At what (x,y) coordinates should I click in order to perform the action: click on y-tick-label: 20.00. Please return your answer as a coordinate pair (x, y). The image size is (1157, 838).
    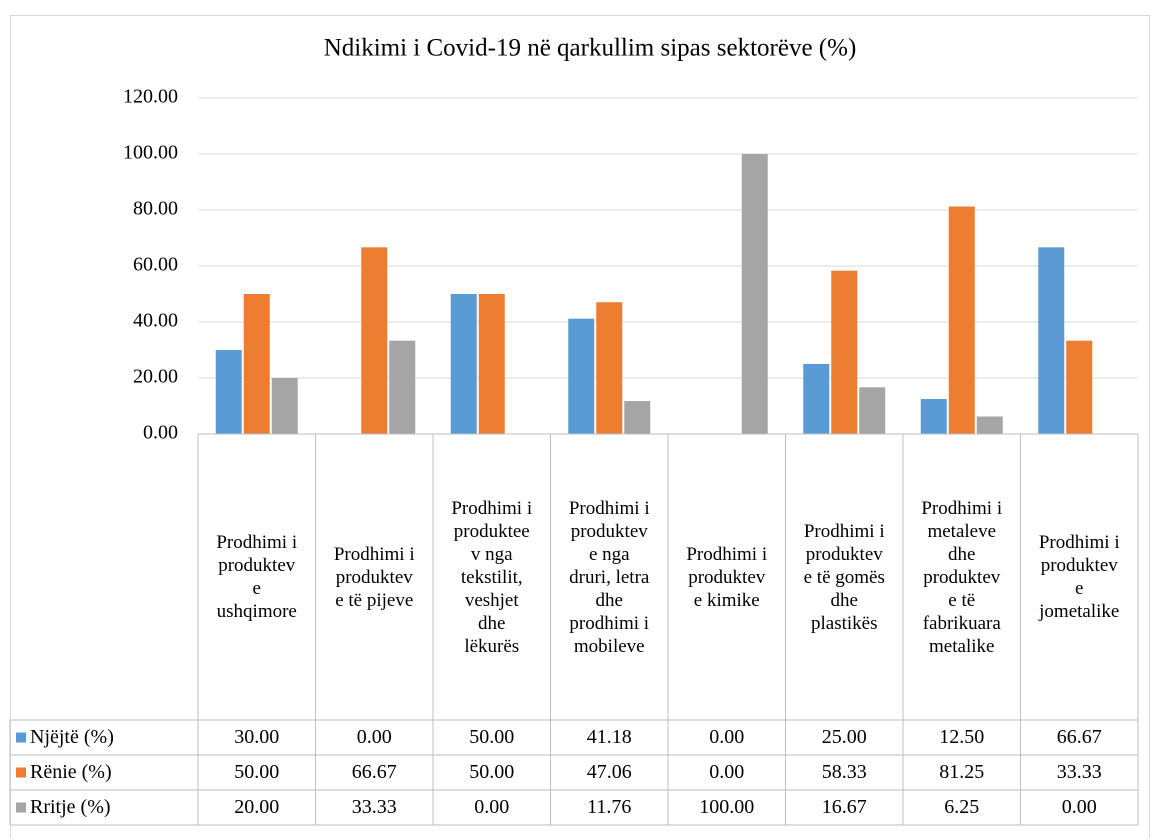
    Looking at the image, I should click on (155, 377).